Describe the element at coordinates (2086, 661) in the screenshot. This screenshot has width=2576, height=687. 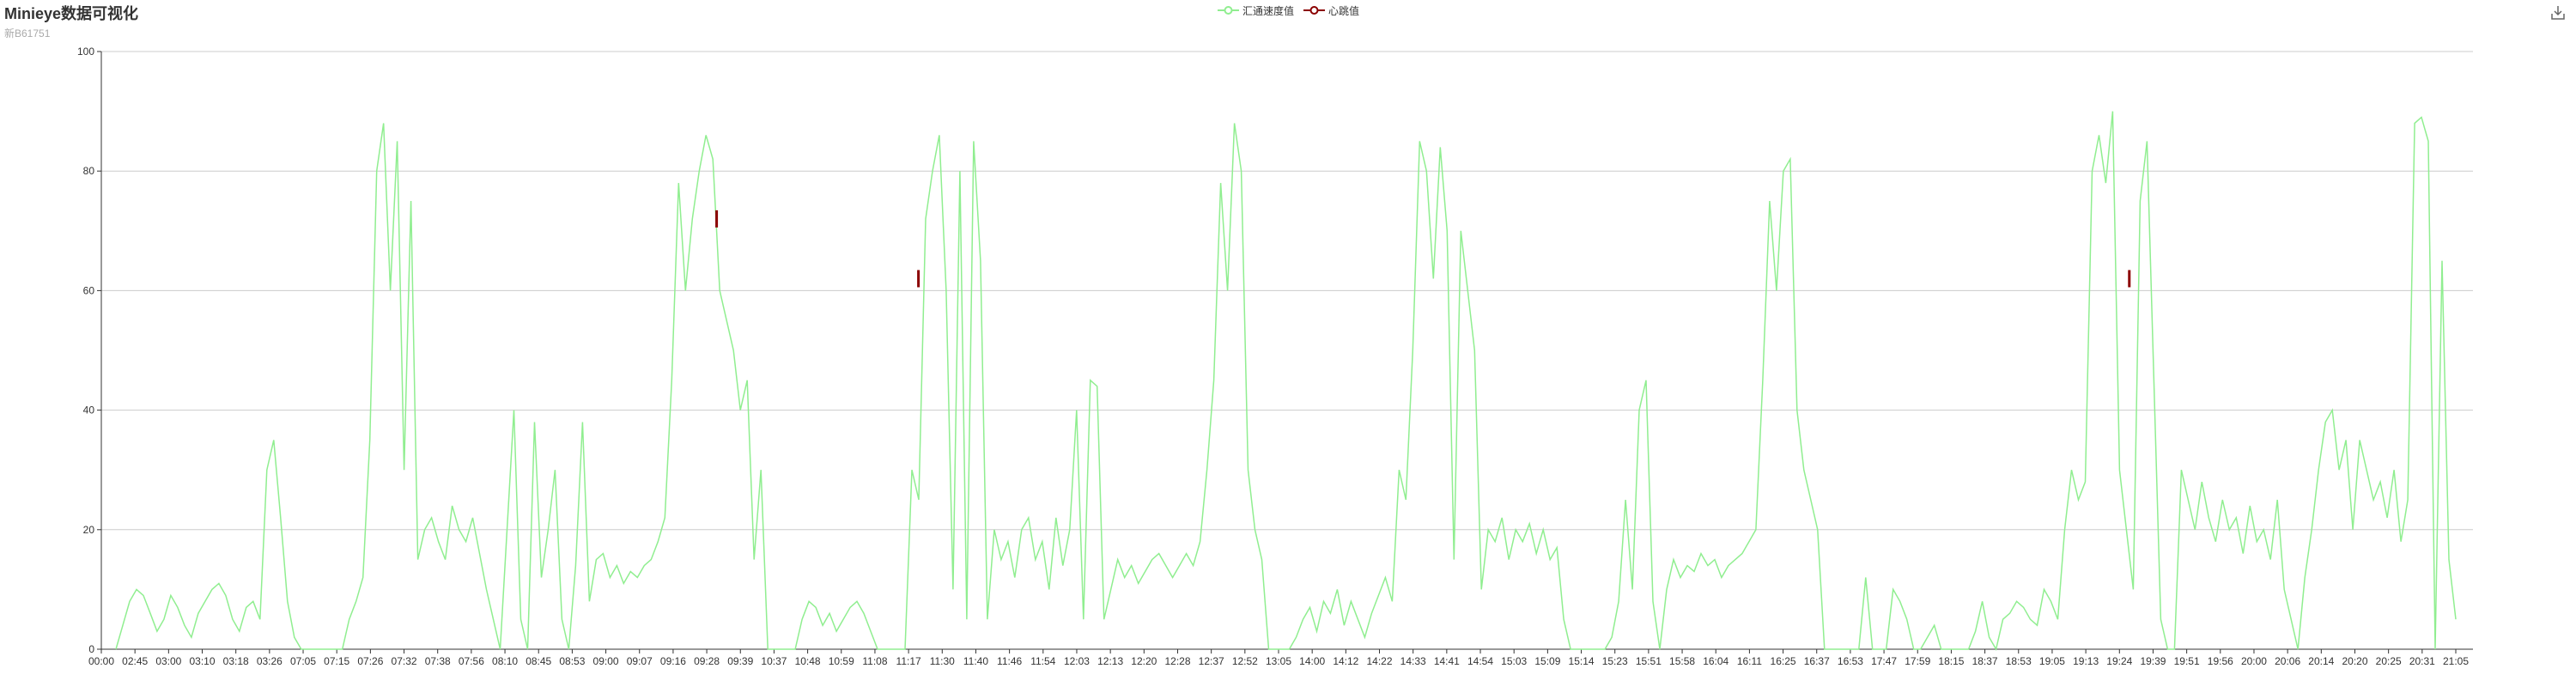
I see `x-tick-label: 19:13` at that location.